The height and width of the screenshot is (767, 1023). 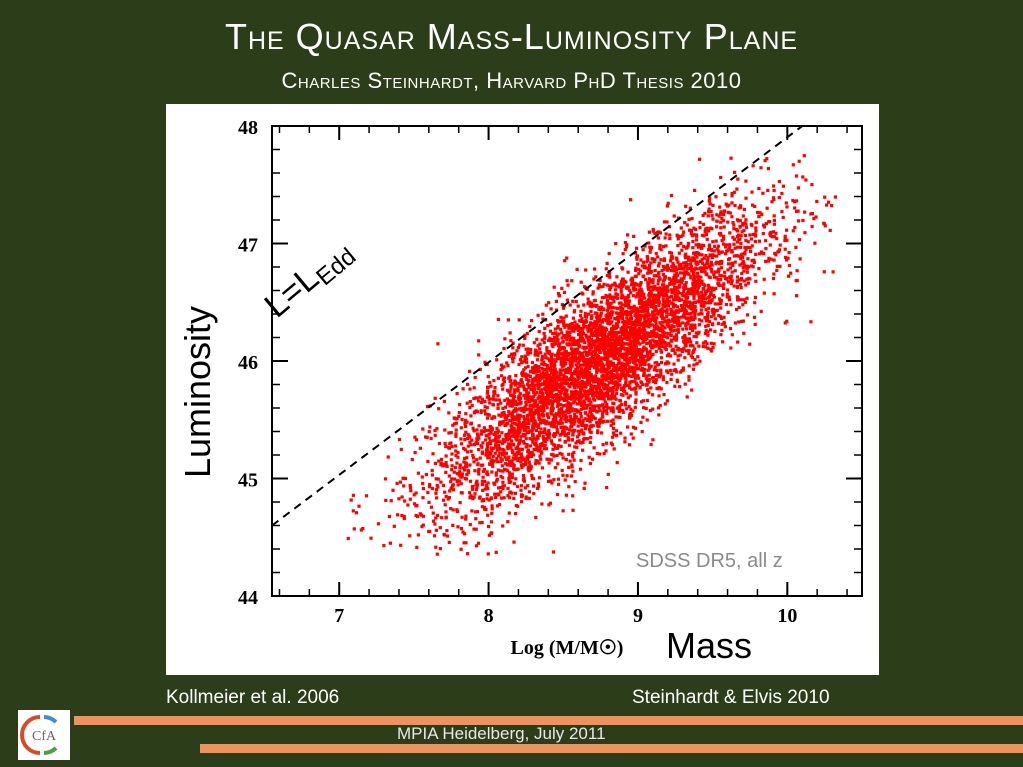 I want to click on y-tick-label: 47, so click(x=248, y=246).